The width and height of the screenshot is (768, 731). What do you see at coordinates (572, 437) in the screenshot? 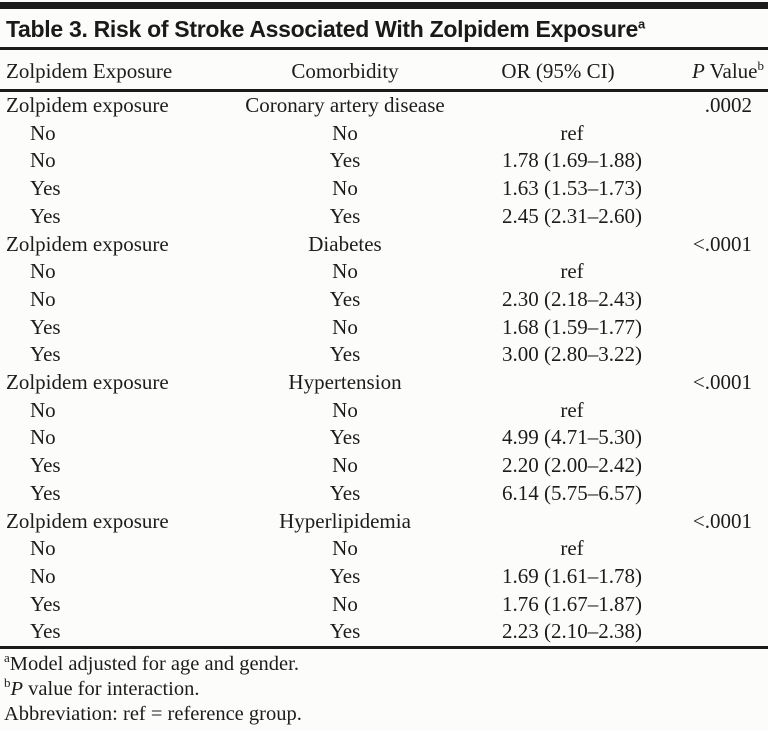
I see `or-ci-cell: 4.99 (4.71–5.30)` at bounding box center [572, 437].